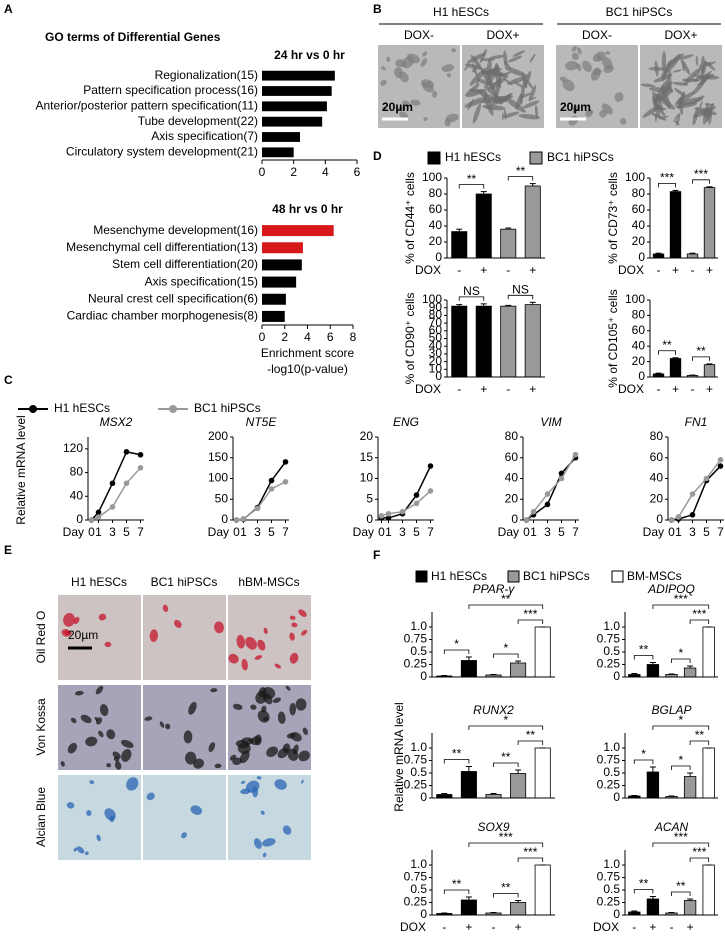  Describe the element at coordinates (508, 270) in the screenshot. I see `x-tick-label: -` at that location.